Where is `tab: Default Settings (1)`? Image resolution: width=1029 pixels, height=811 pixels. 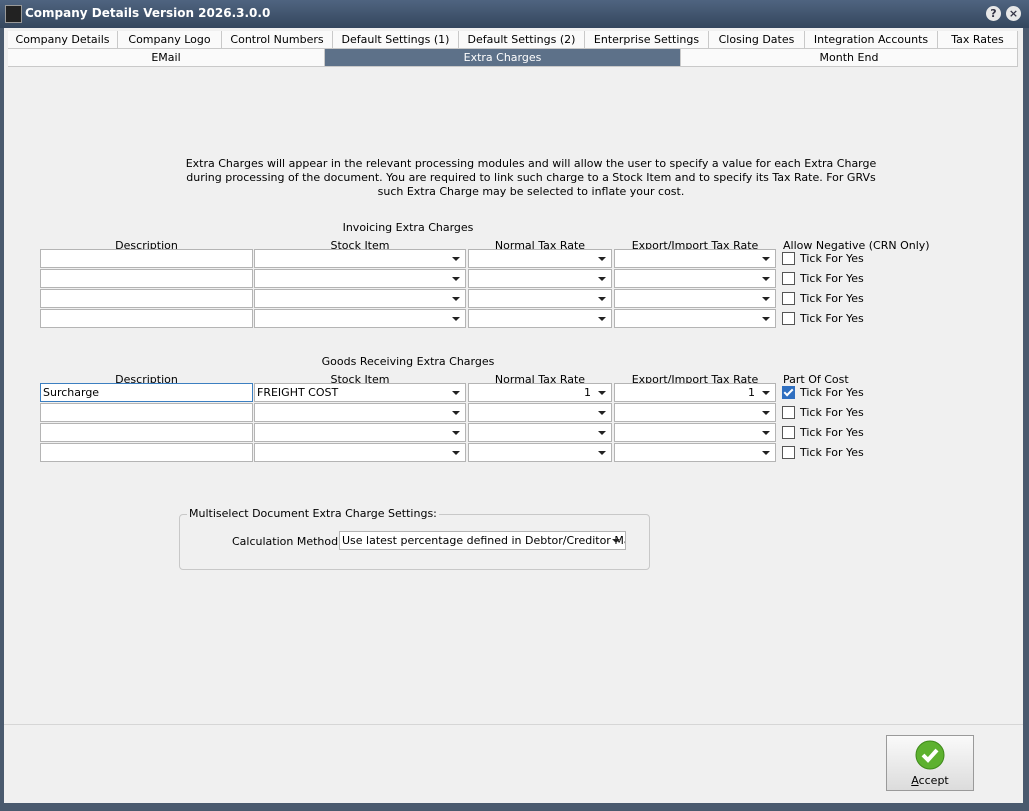 tab: Default Settings (1) is located at coordinates (396, 40).